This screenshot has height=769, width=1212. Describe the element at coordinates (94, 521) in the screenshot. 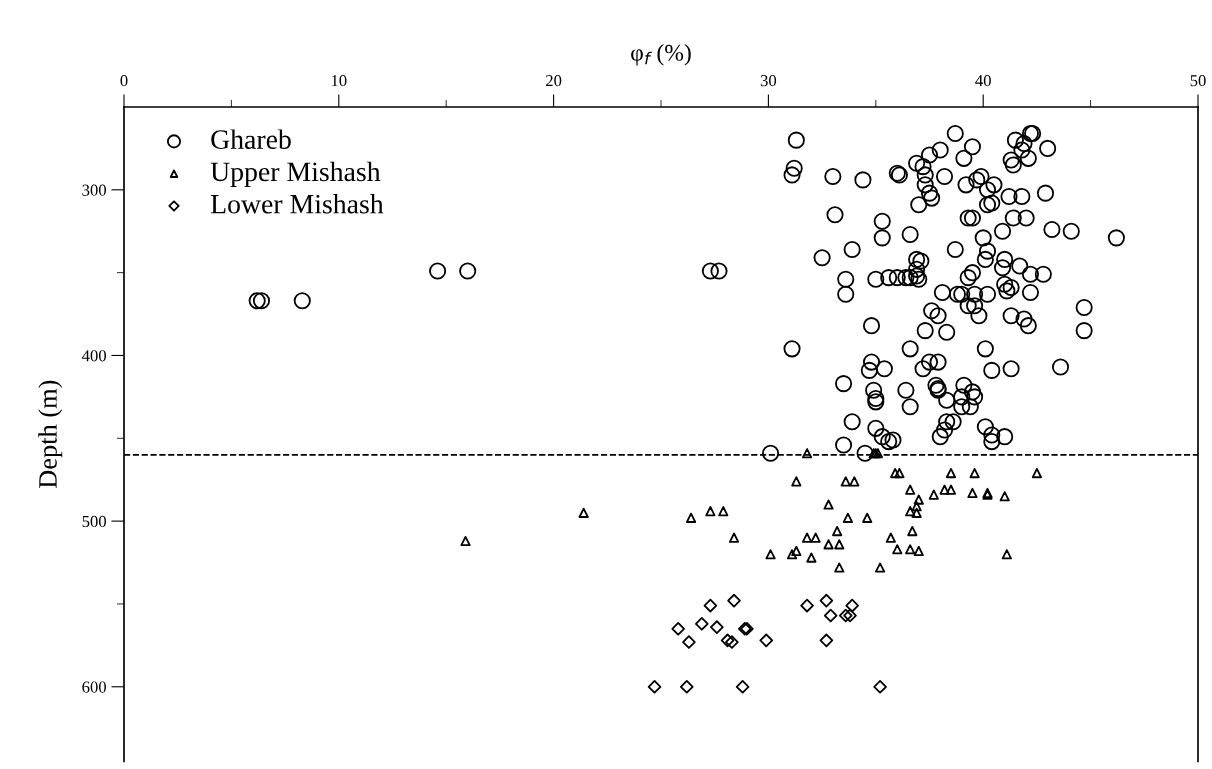

I see `y-tick-label: 500` at that location.